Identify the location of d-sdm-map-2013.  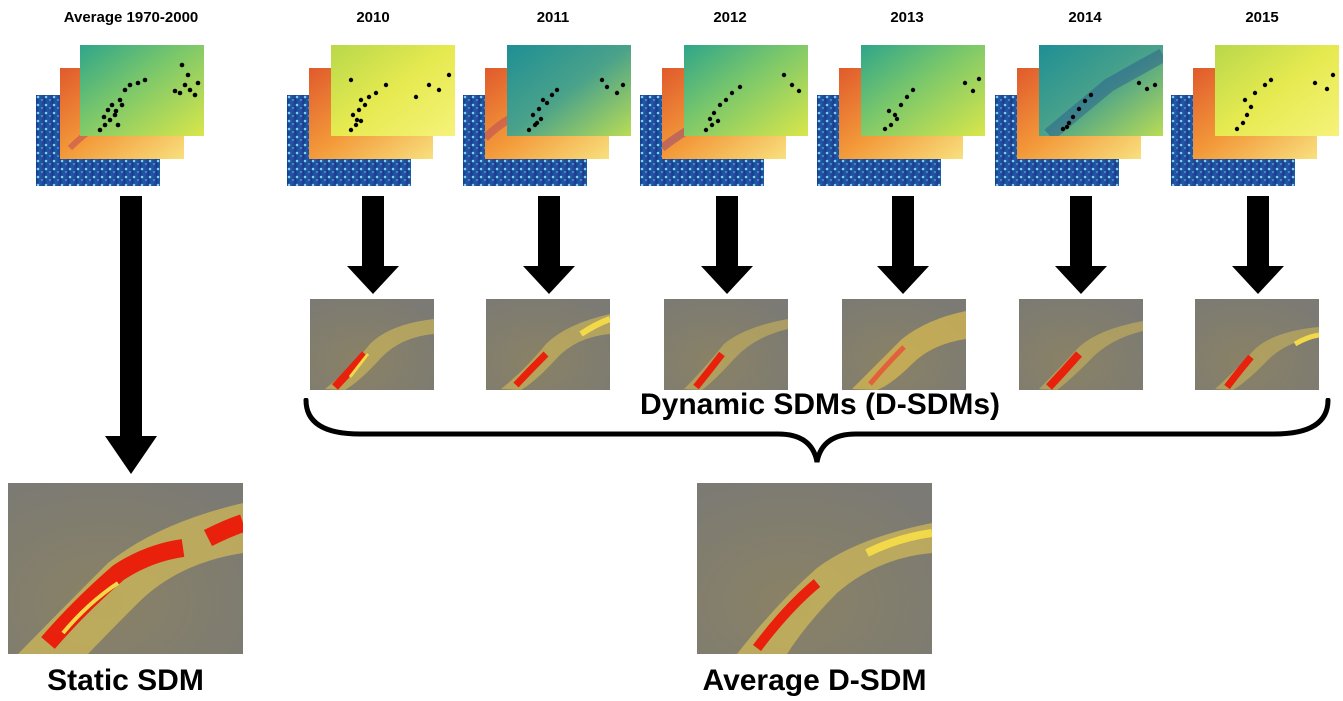
(904, 344).